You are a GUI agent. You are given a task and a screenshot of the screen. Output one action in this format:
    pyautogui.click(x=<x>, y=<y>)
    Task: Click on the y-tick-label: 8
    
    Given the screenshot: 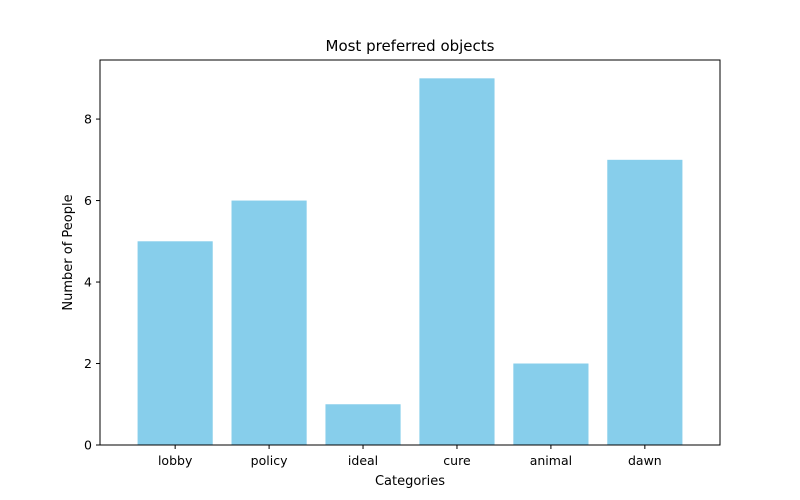 What is the action you would take?
    pyautogui.click(x=88, y=119)
    